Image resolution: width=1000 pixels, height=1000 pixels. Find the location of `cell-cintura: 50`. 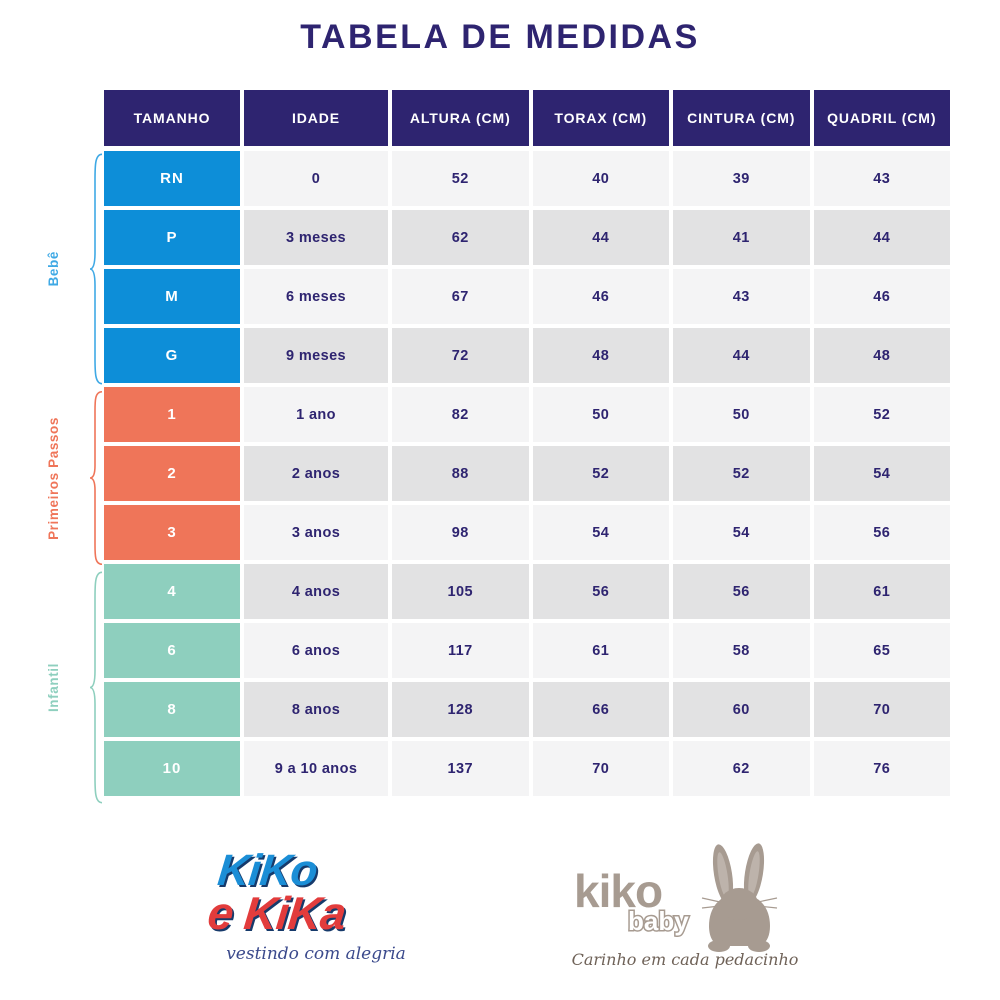

cell-cintura: 50 is located at coordinates (741, 414).